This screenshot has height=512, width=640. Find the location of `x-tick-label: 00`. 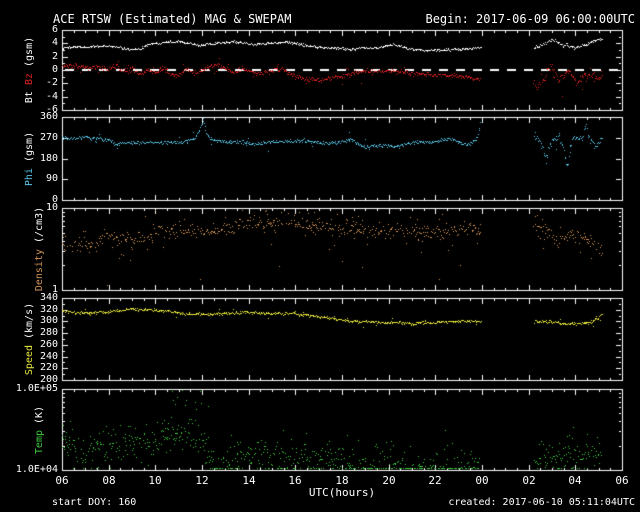

x-tick-label: 00 is located at coordinates (482, 480).